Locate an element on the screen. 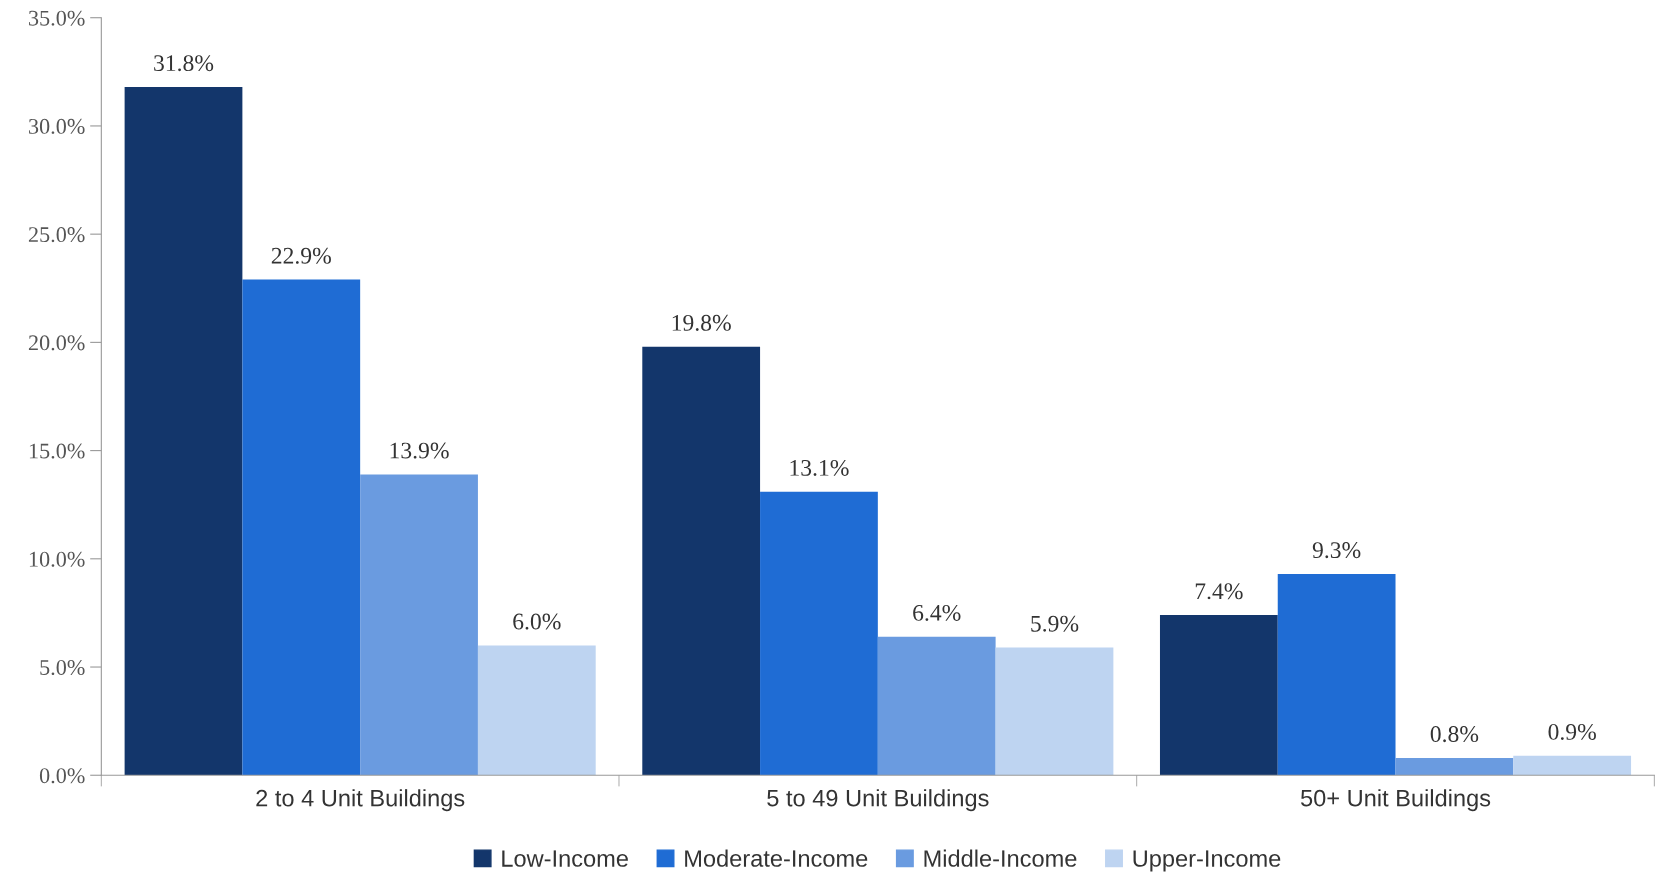  data-label: 5.9% is located at coordinates (1055, 623).